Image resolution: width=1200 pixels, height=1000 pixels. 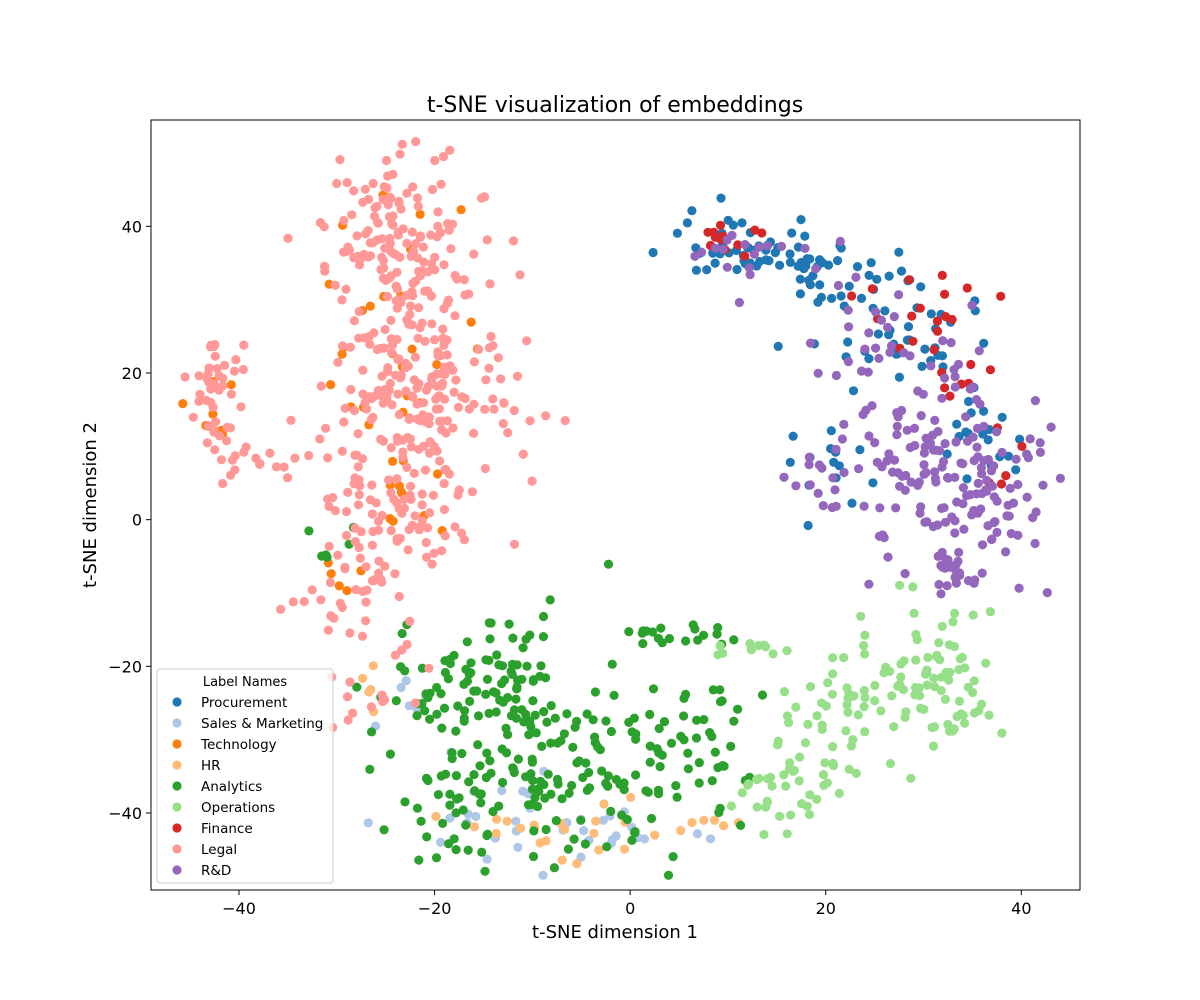 I want to click on y-tick-label: −40, so click(x=125, y=813).